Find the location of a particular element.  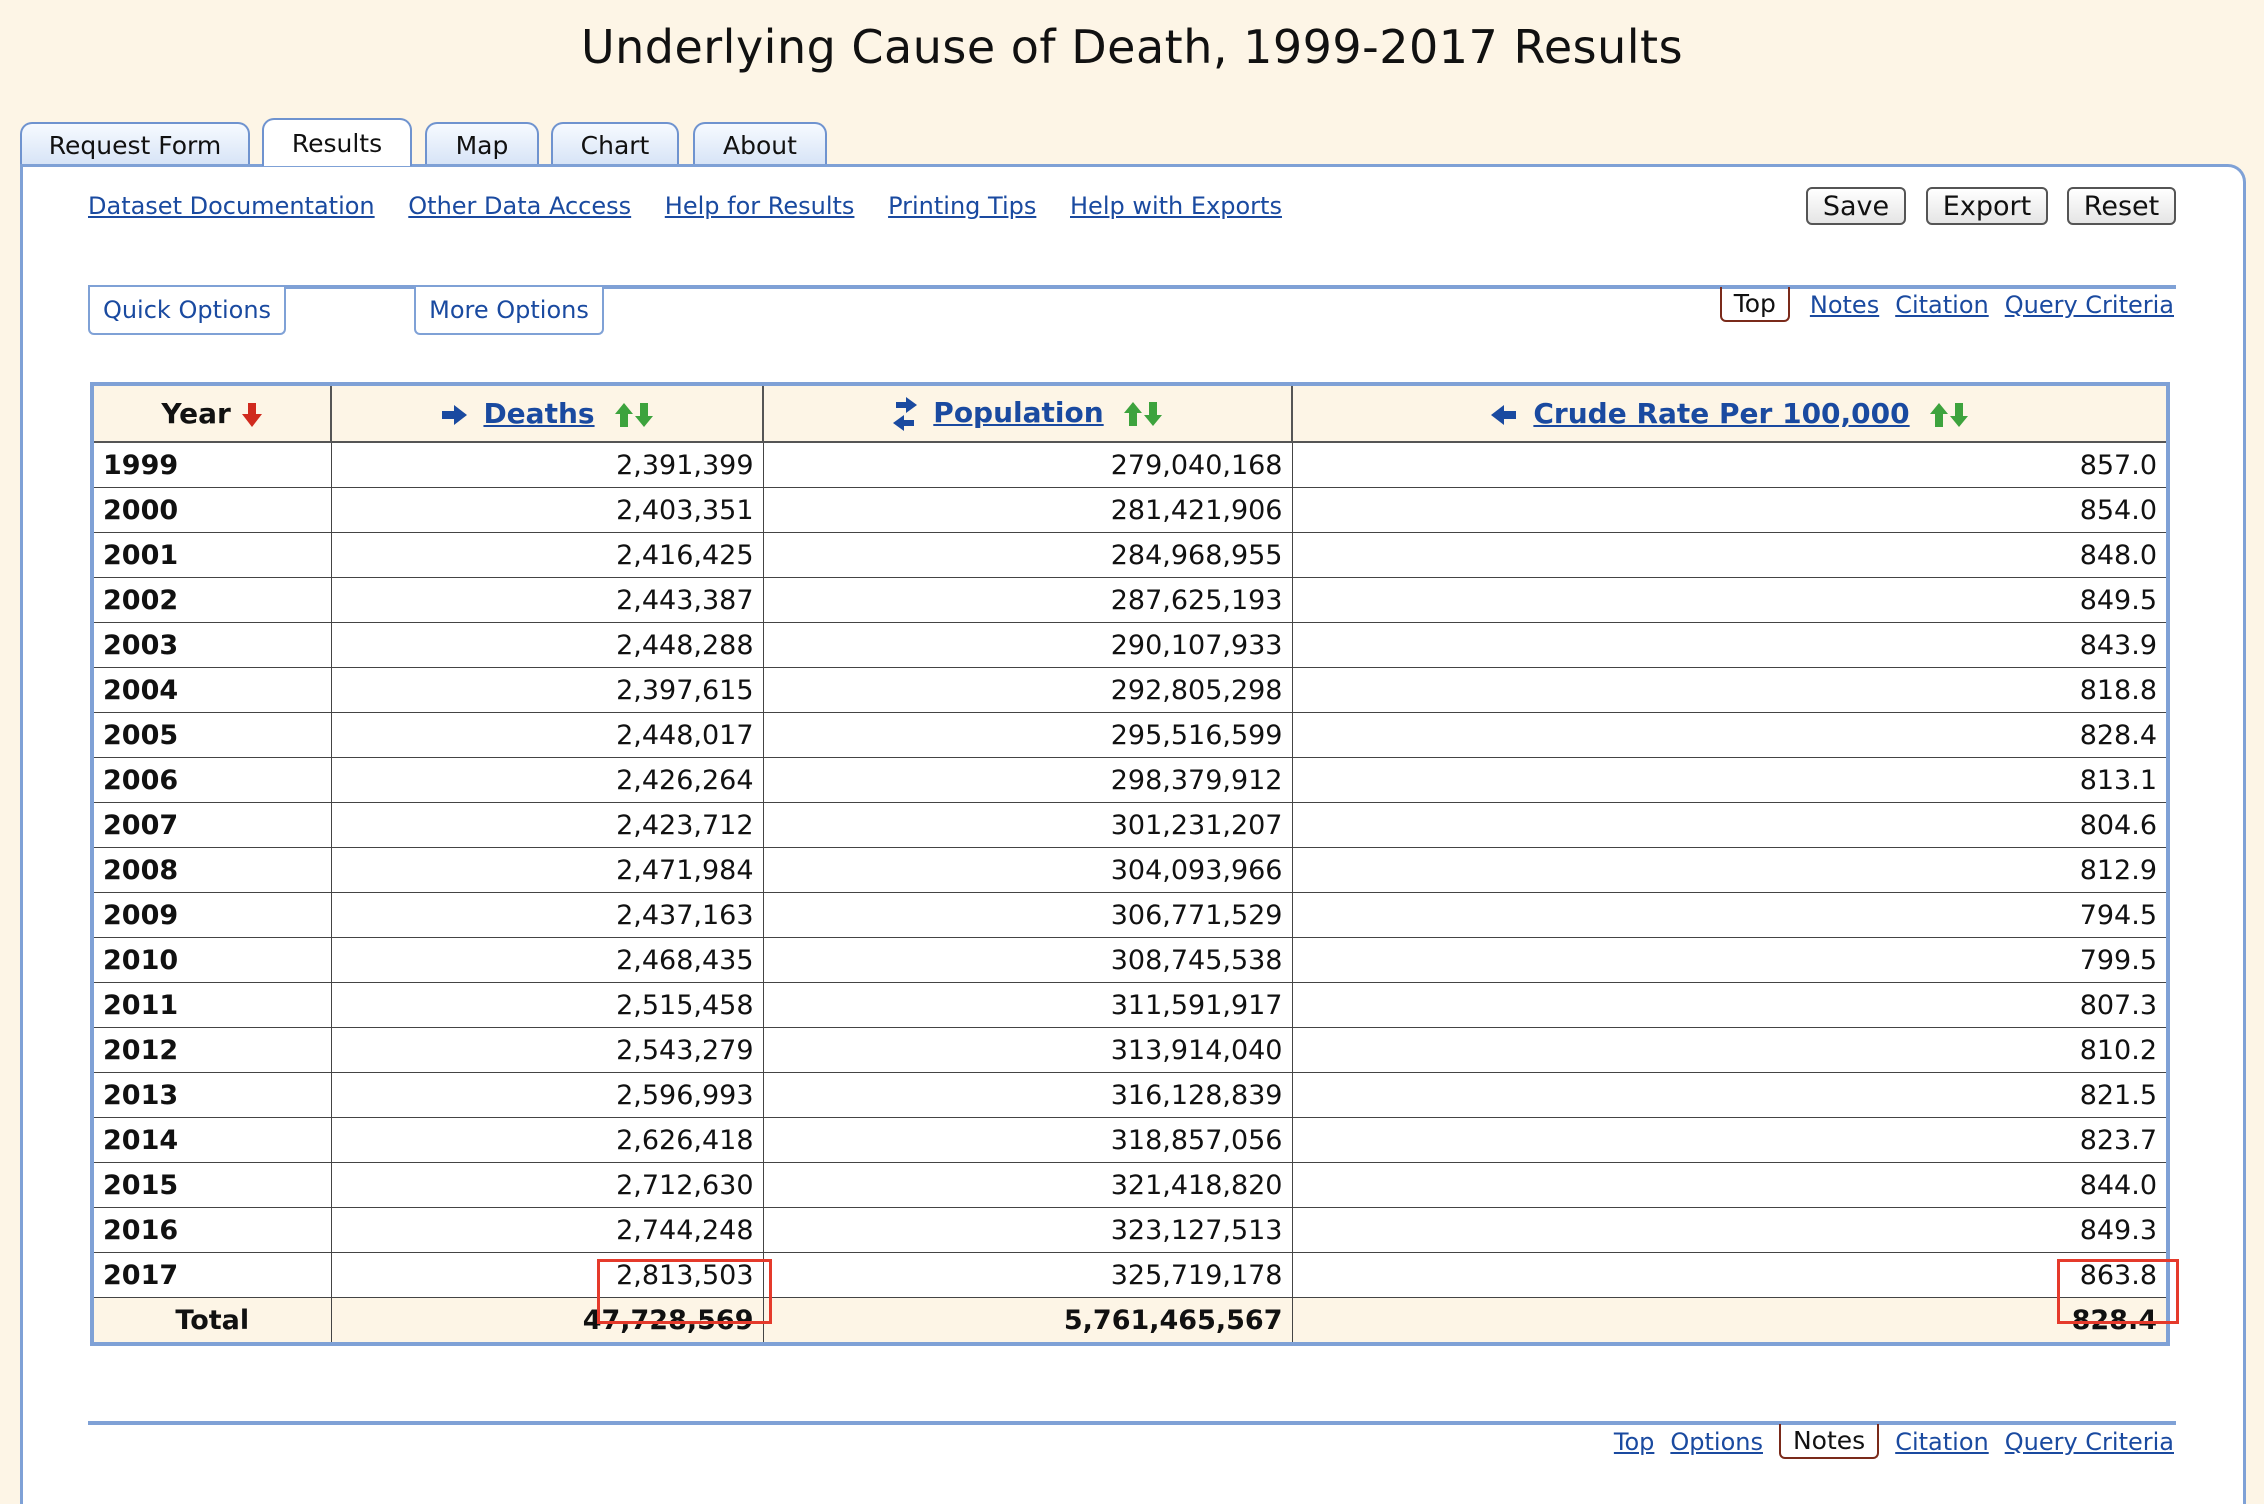

link-other-data-access: Other Data Access is located at coordinates (520, 206).